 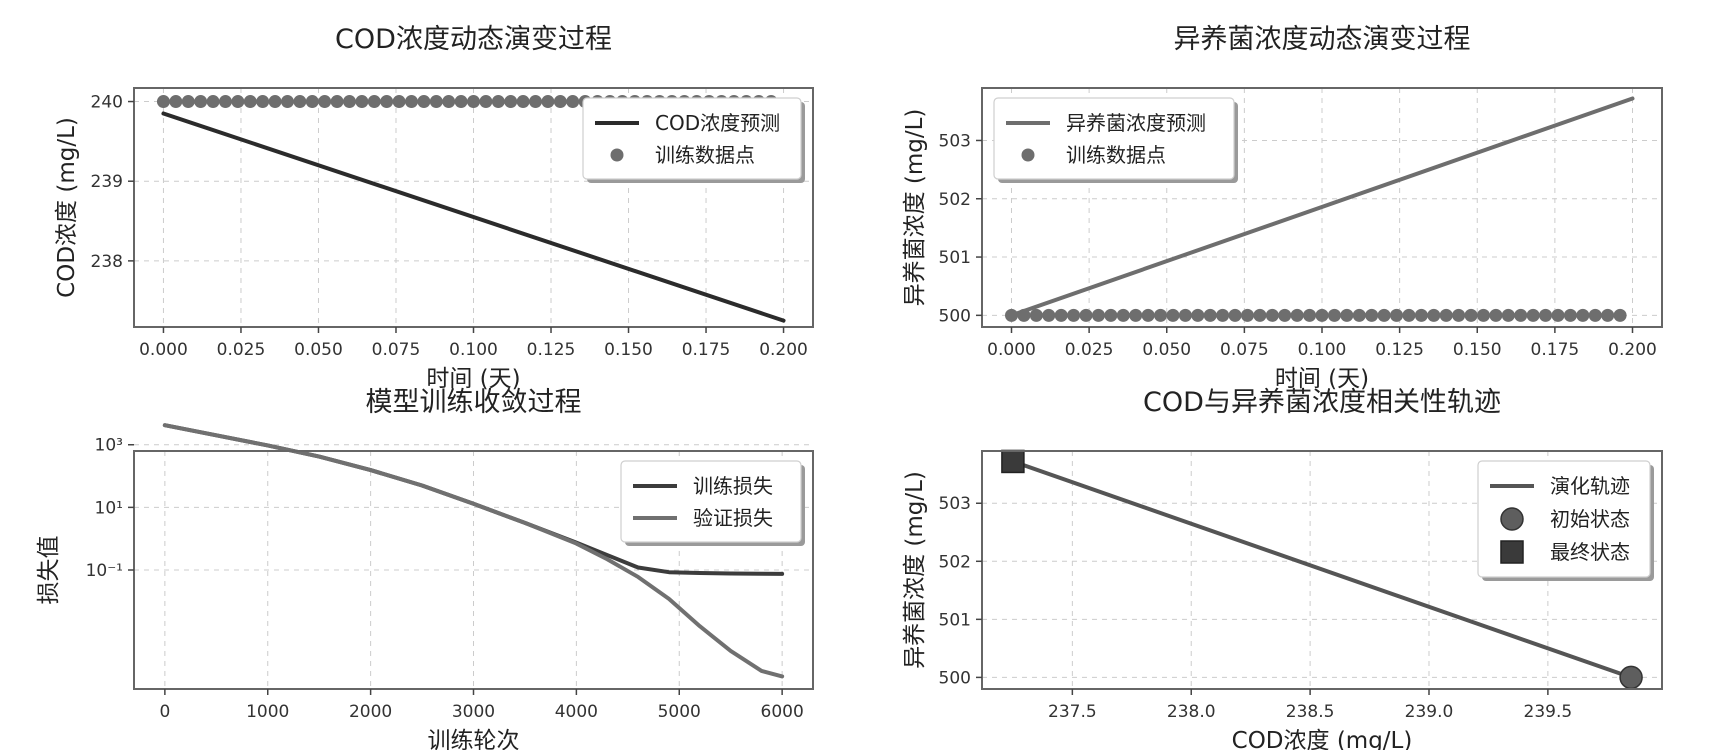 I want to click on y-tick-label: 501, so click(x=955, y=258).